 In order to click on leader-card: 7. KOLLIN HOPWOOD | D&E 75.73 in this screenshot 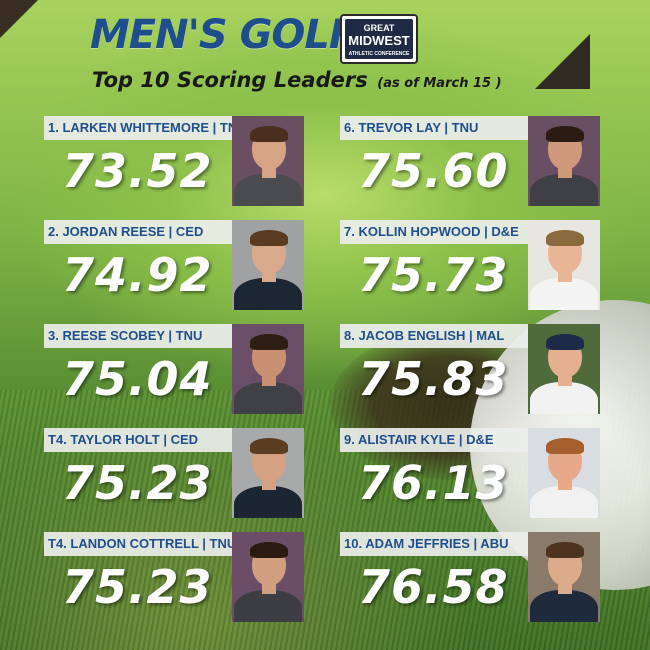, I will do `click(490, 267)`.